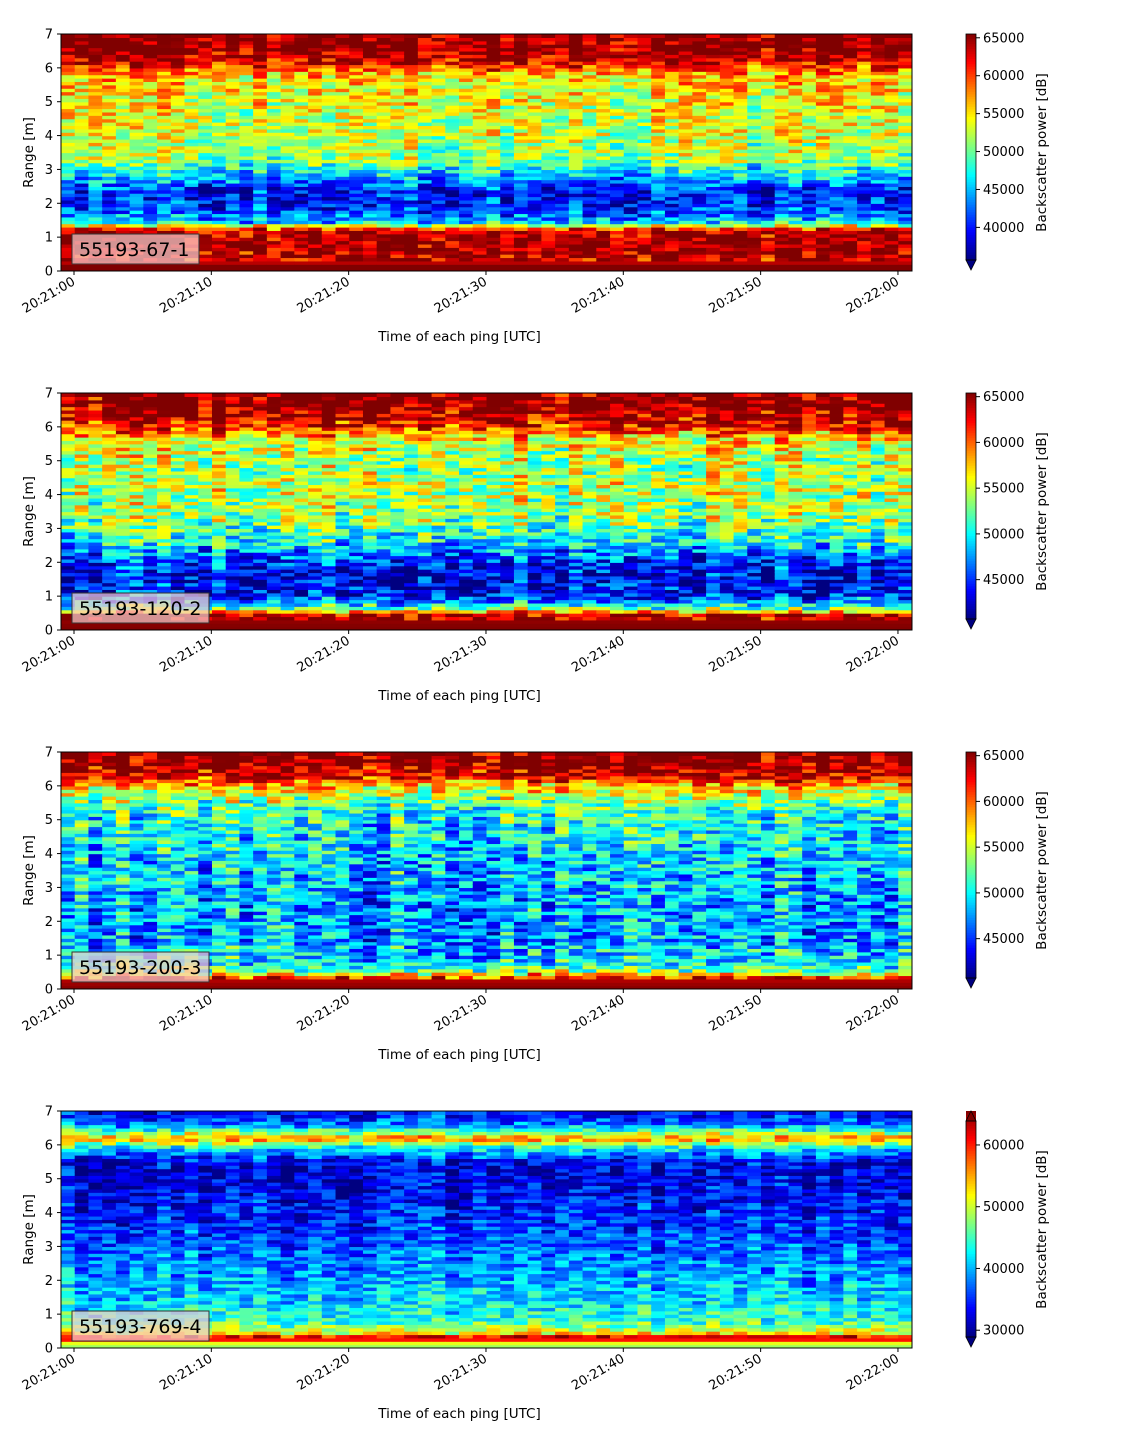 This screenshot has width=1140, height=1441. What do you see at coordinates (459, 337) in the screenshot?
I see `x-axis-label: Time of each ping [UTC]` at bounding box center [459, 337].